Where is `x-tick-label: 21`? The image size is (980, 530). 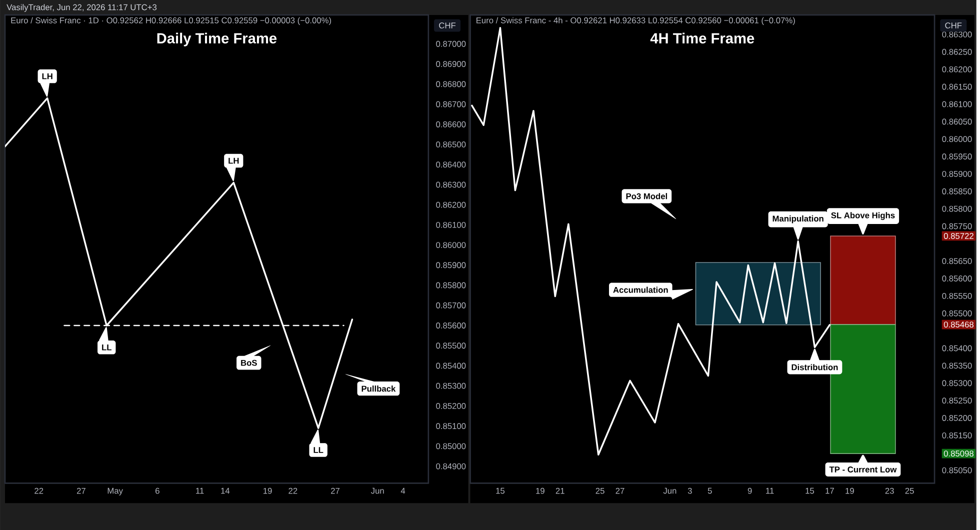
x-tick-label: 21 is located at coordinates (560, 491).